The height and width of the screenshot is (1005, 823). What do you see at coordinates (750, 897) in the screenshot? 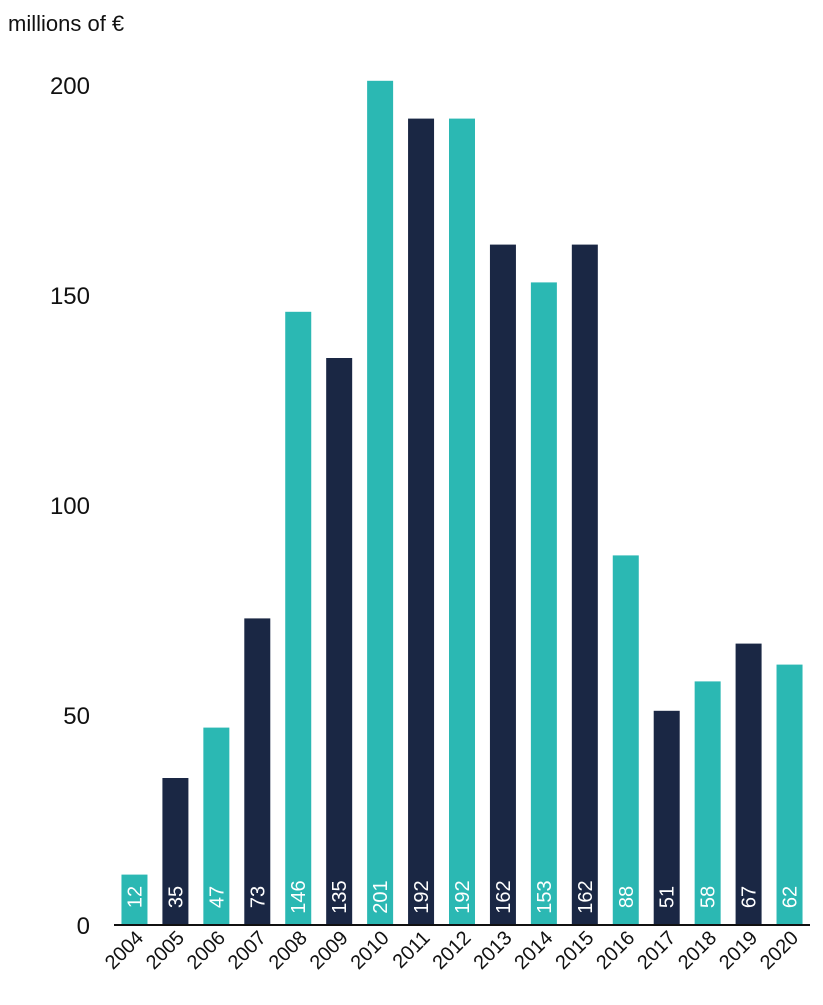
I see `bar-value-label: 67` at bounding box center [750, 897].